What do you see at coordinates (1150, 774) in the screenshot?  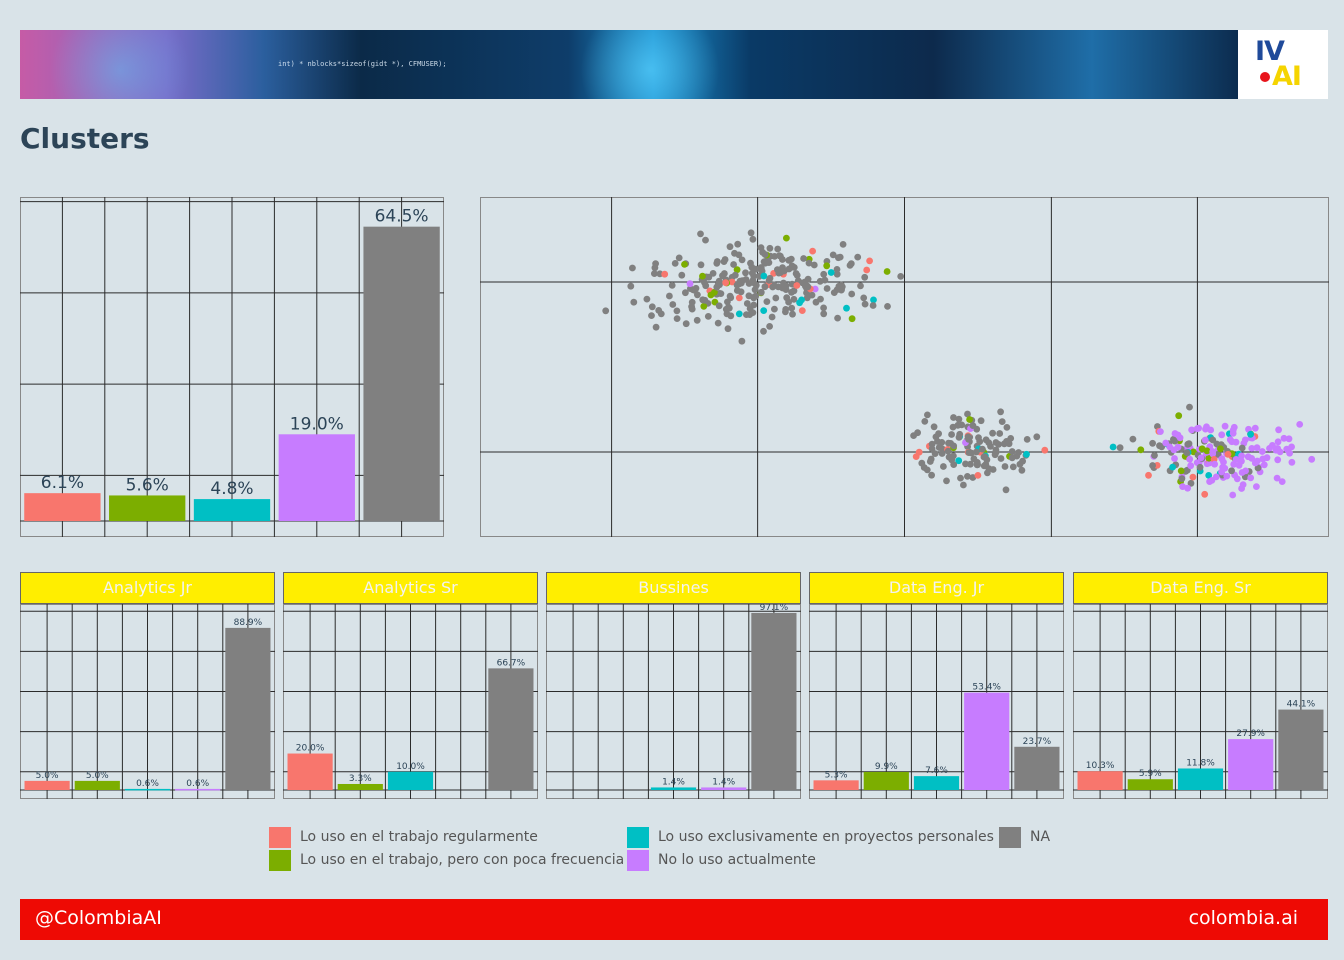 I see `data-label: 5.9%` at bounding box center [1150, 774].